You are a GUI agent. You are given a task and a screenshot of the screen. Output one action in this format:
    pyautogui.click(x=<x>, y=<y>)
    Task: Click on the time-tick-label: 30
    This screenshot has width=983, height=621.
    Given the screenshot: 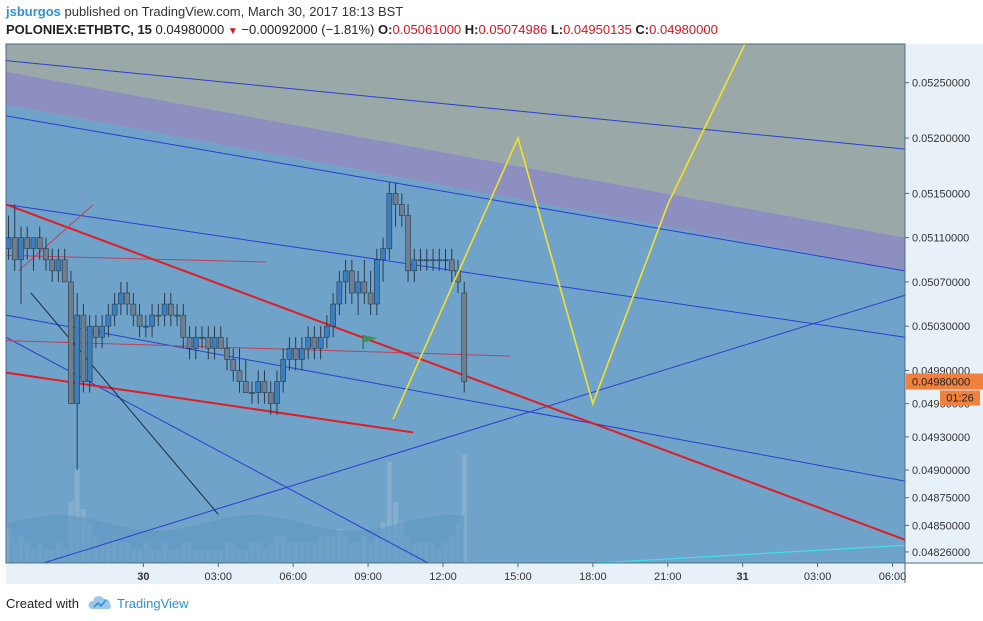 What is the action you would take?
    pyautogui.click(x=143, y=577)
    